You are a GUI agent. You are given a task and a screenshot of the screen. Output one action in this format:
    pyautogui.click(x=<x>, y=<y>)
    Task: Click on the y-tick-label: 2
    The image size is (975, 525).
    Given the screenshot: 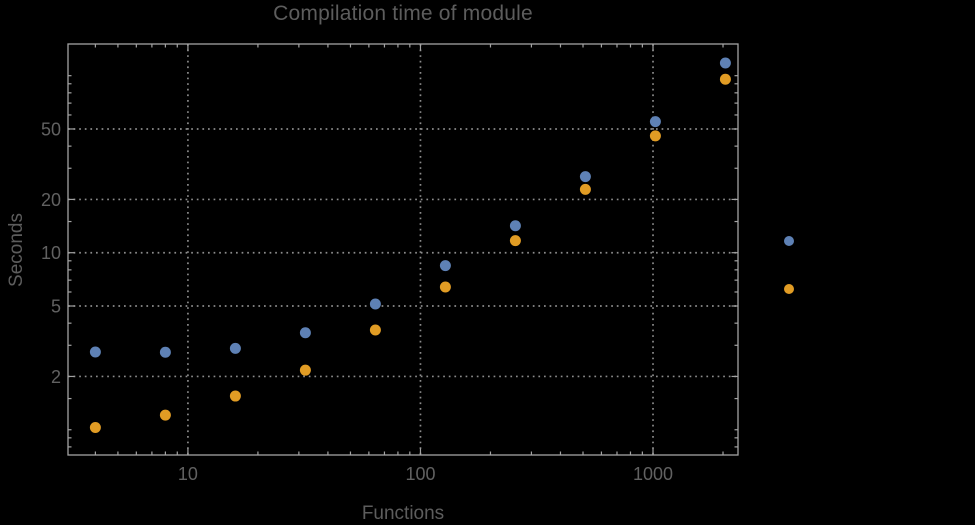 What is the action you would take?
    pyautogui.click(x=56, y=377)
    